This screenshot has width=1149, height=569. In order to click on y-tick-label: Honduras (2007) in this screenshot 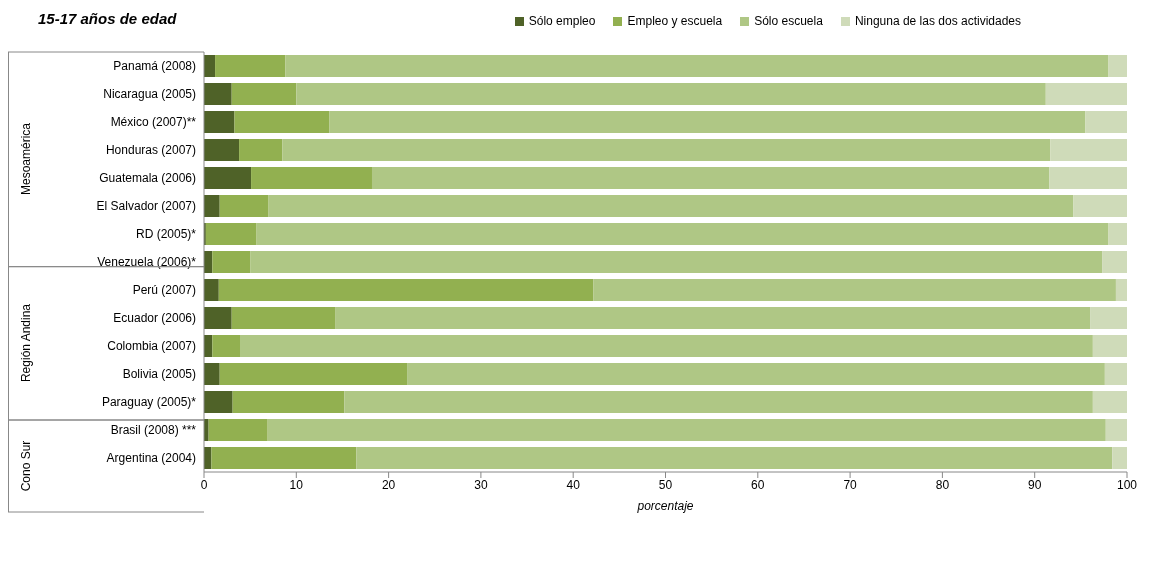, I will do `click(150, 150)`.